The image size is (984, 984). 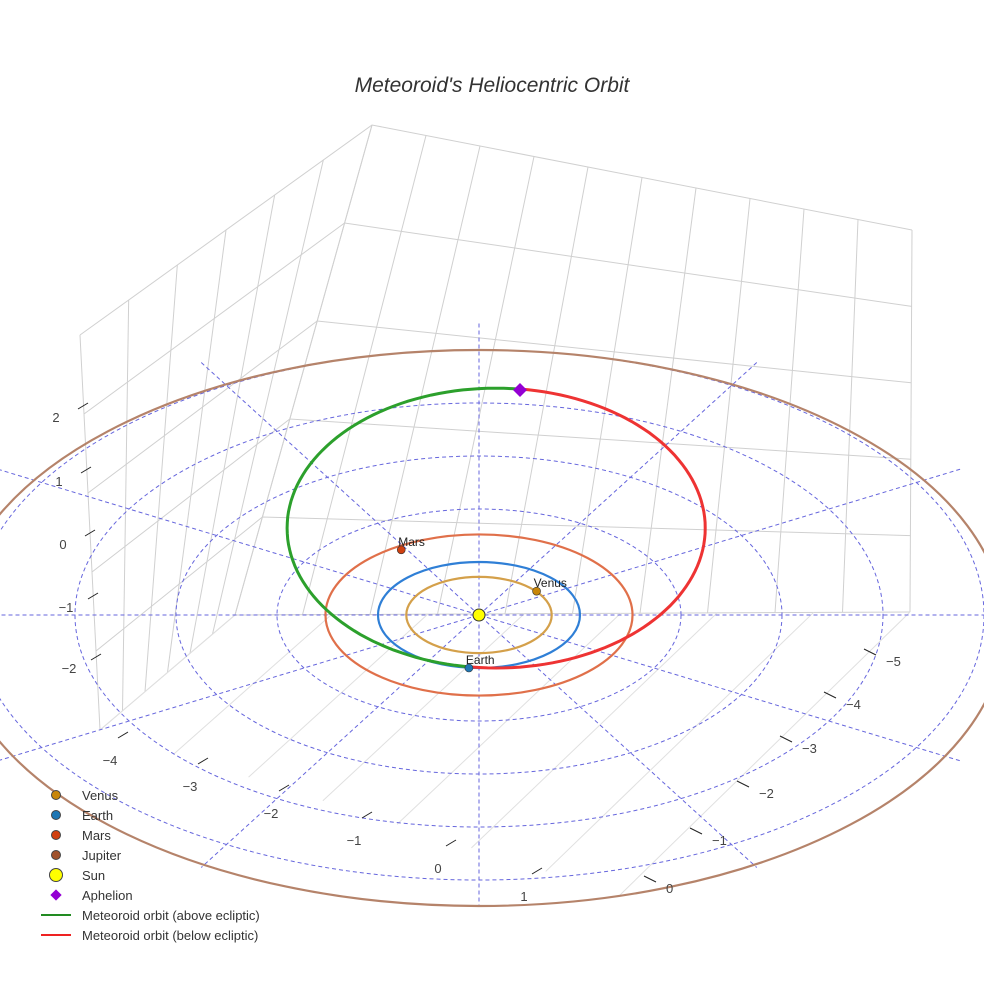 What do you see at coordinates (401, 550) in the screenshot?
I see `planet-mars` at bounding box center [401, 550].